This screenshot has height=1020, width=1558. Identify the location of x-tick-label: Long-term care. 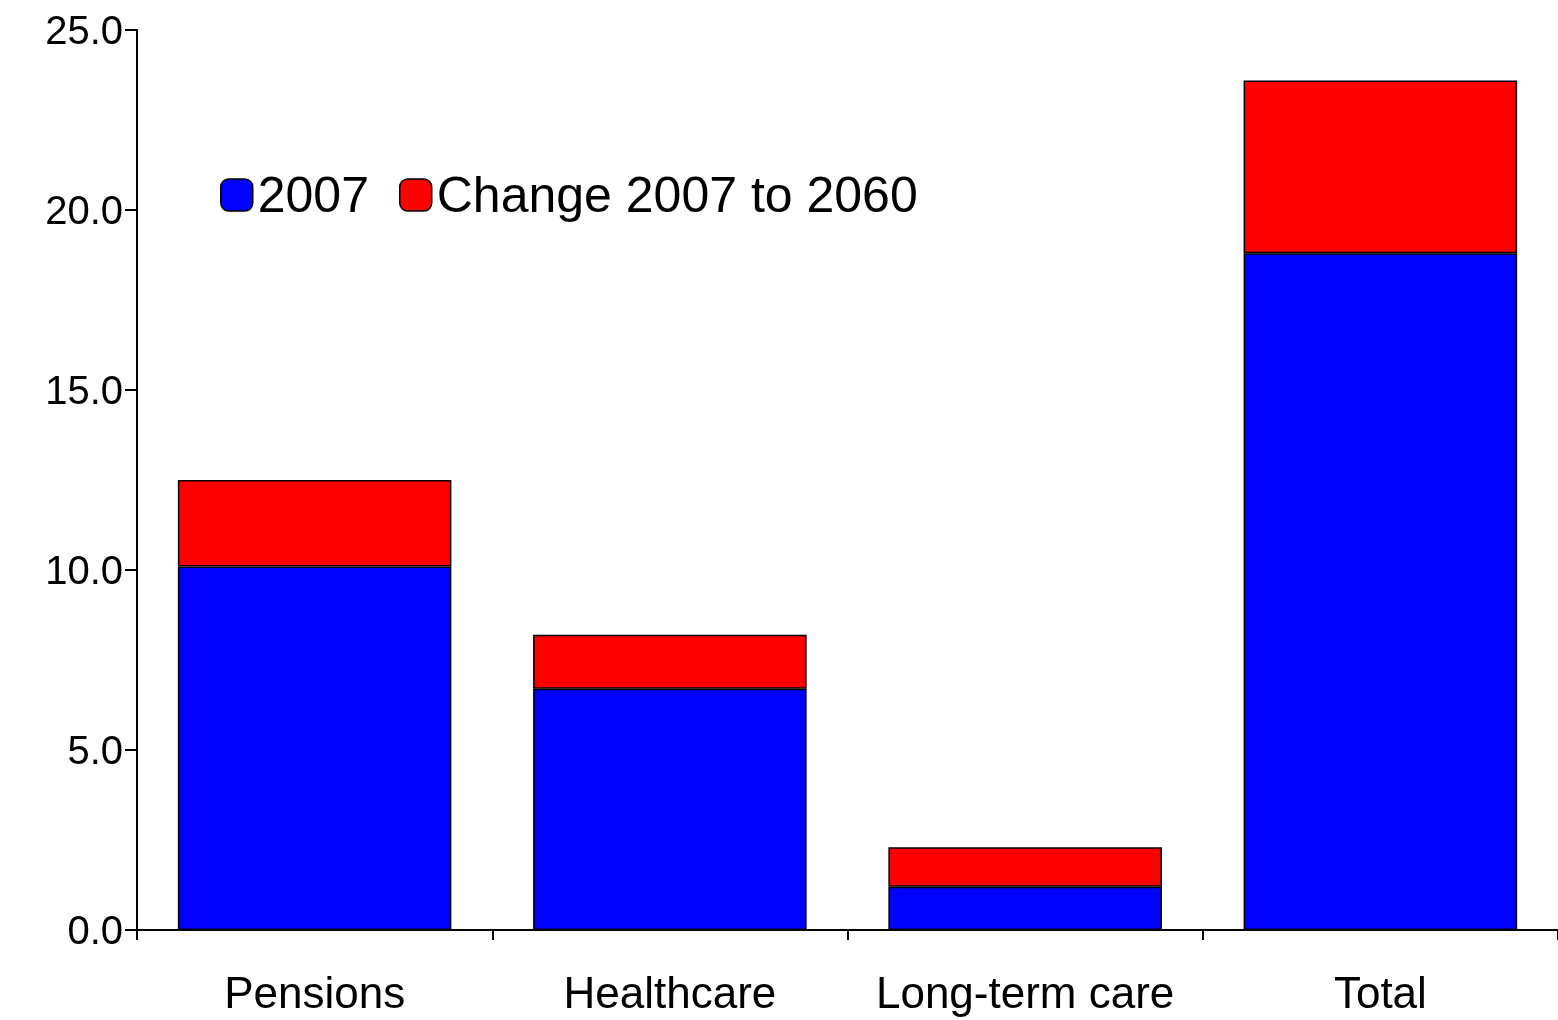
(1025, 992).